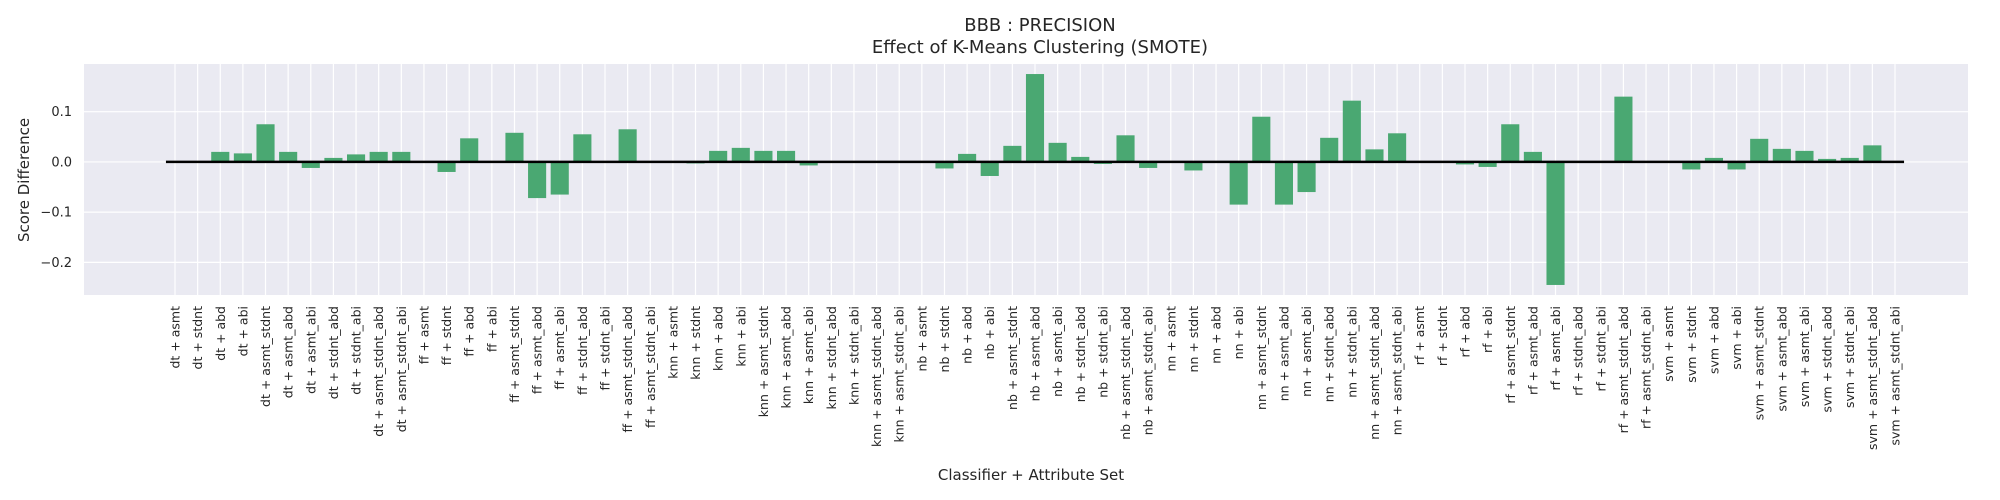 Image resolution: width=2000 pixels, height=500 pixels. I want to click on x-tick-label: svm + asmt_abi, so click(1804, 356).